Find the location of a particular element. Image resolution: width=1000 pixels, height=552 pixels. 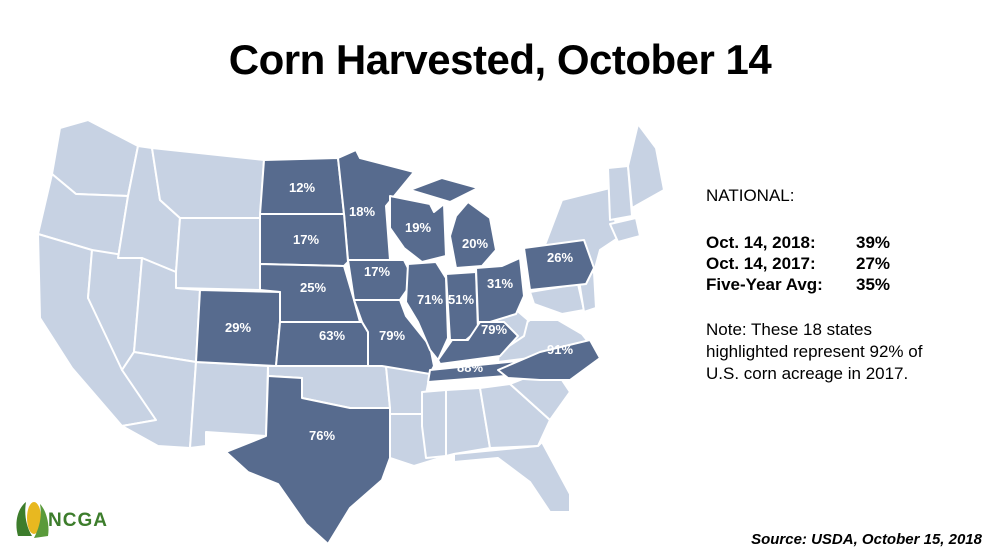

state-florida is located at coordinates (512, 477).